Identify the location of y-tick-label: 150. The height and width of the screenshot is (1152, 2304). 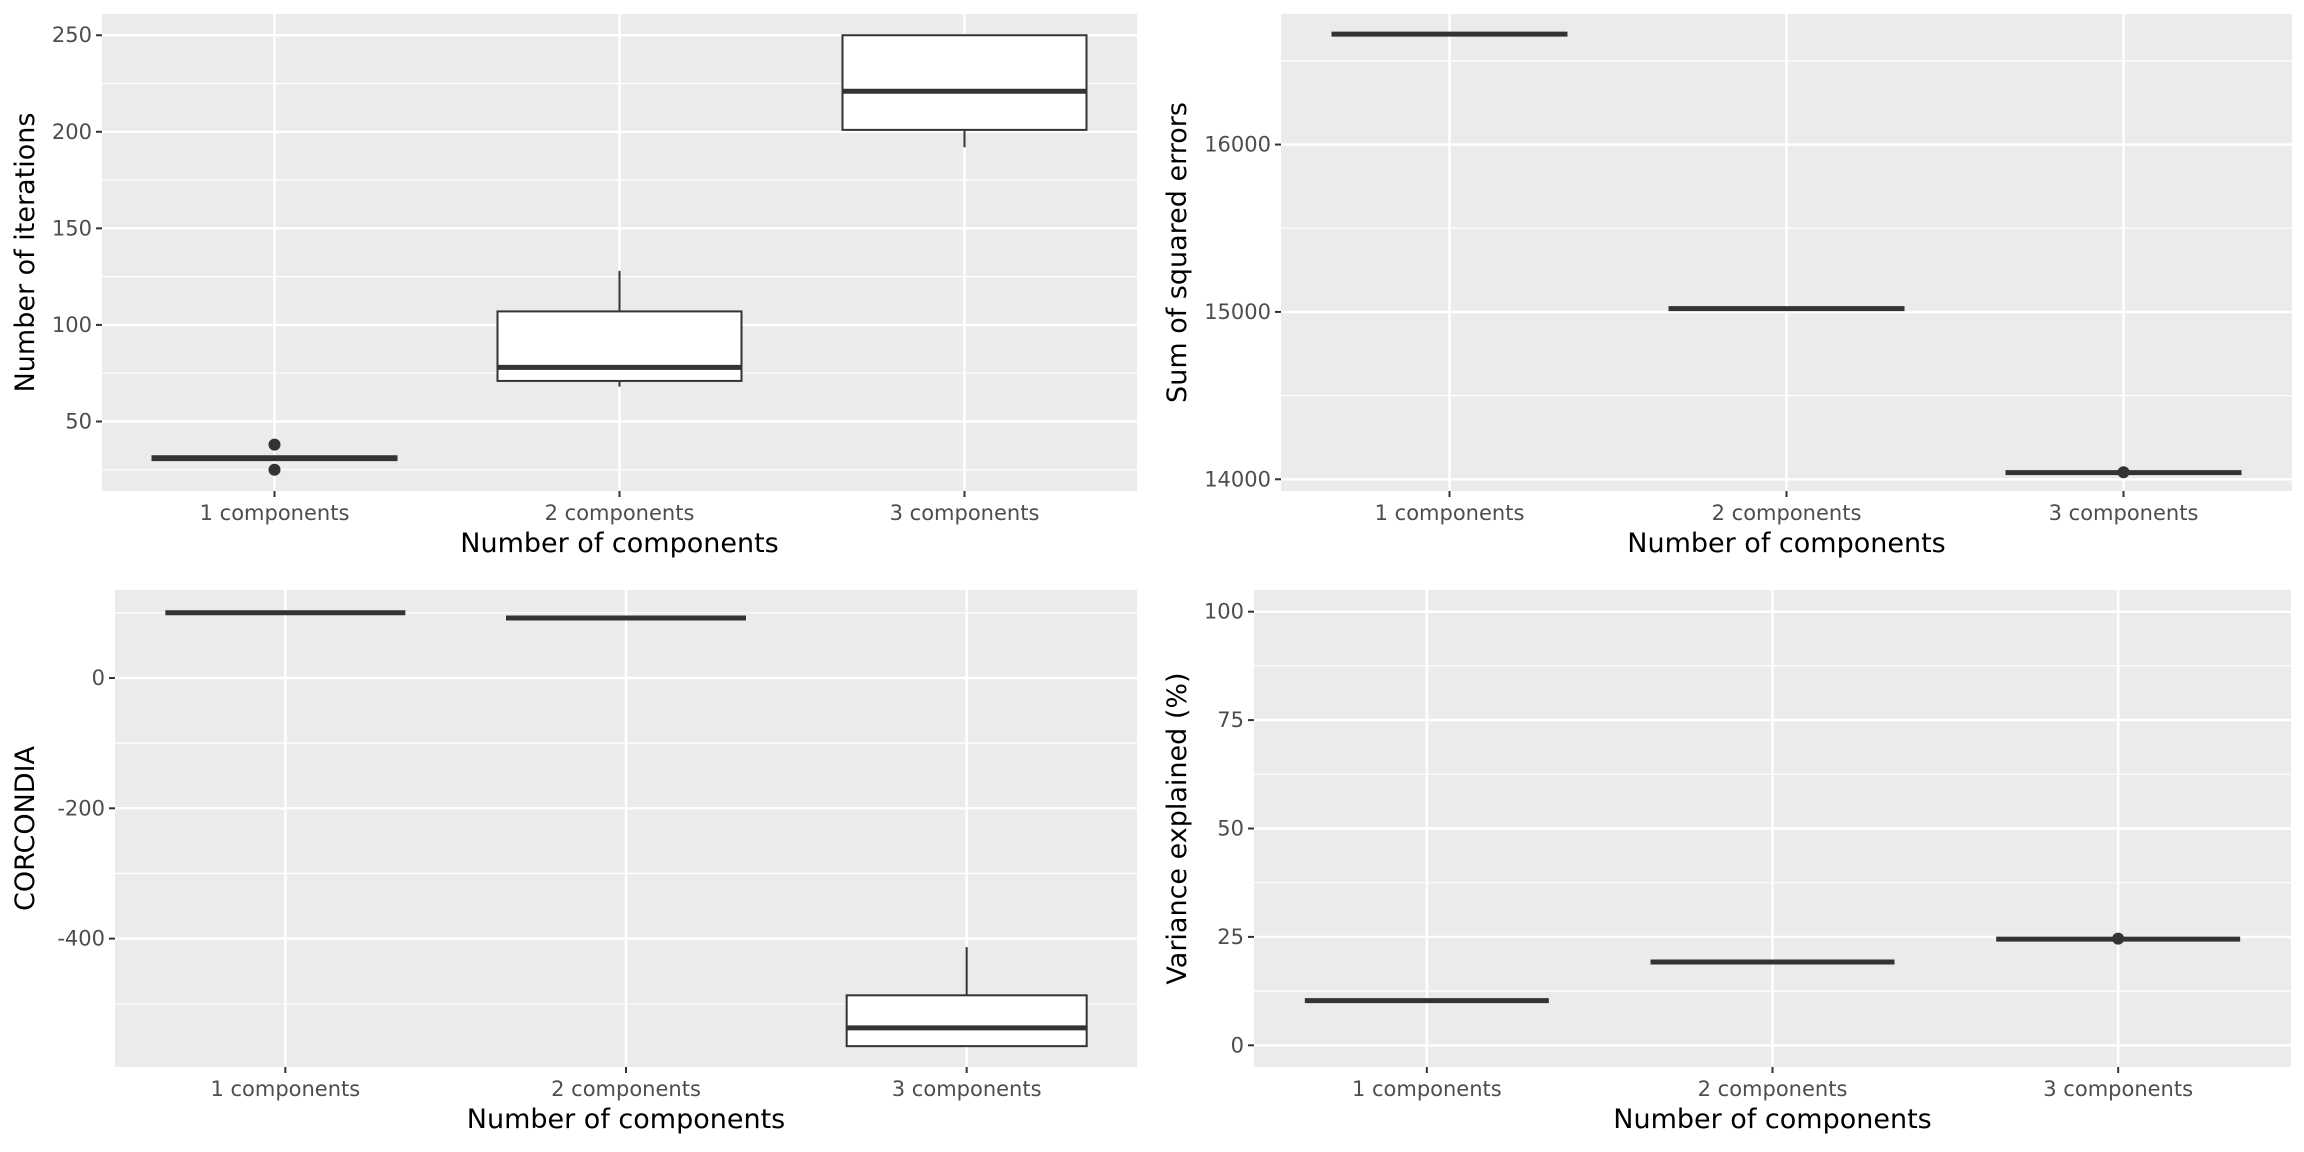
(72, 228).